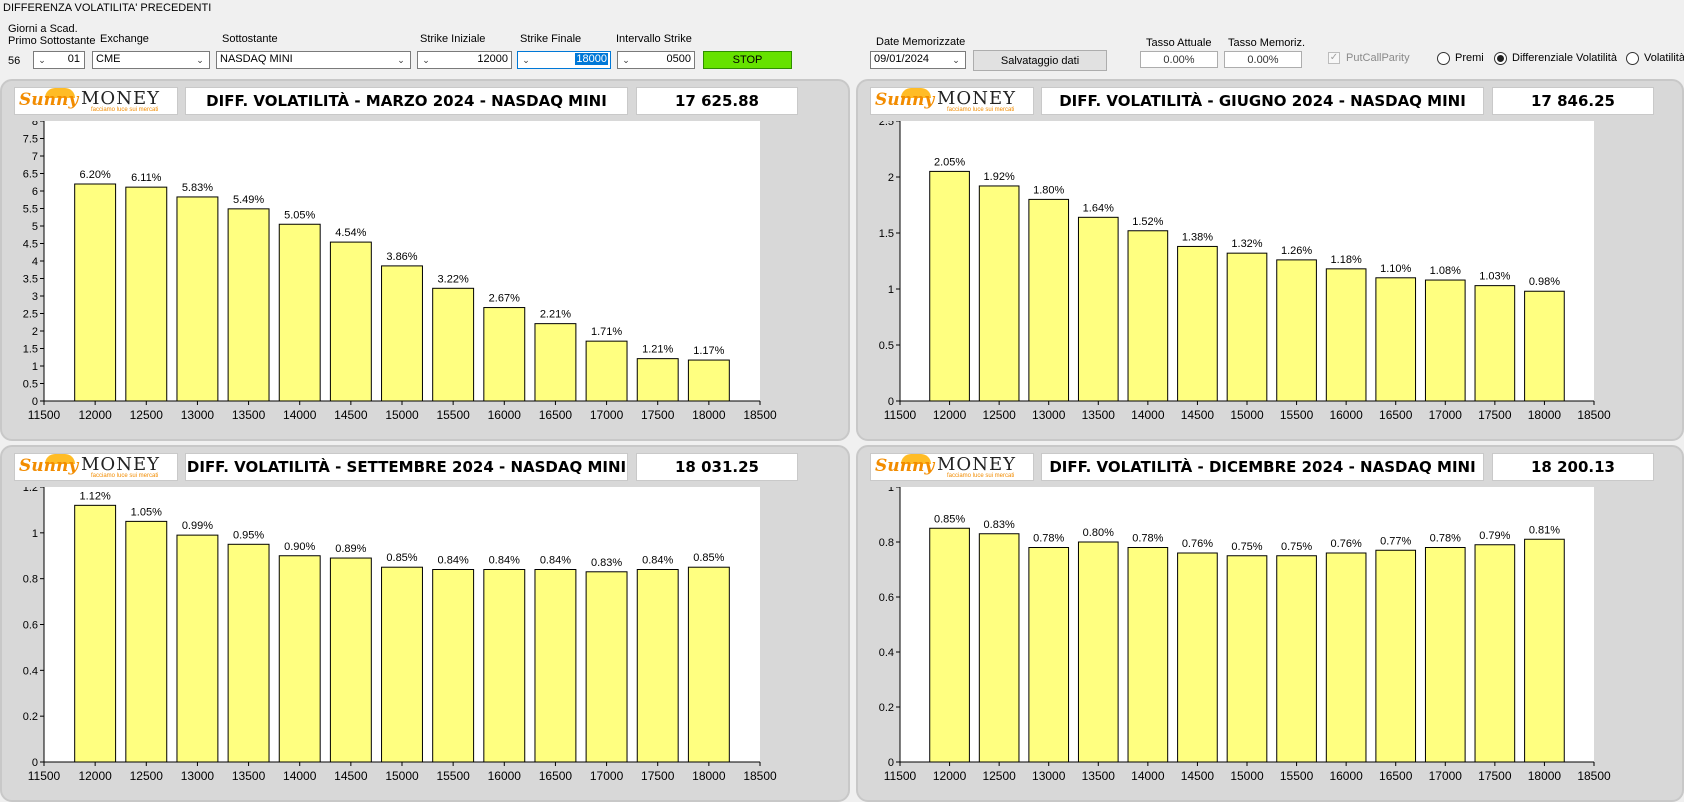 Image resolution: width=1684 pixels, height=802 pixels. What do you see at coordinates (1443, 58) in the screenshot?
I see `radio-premi` at bounding box center [1443, 58].